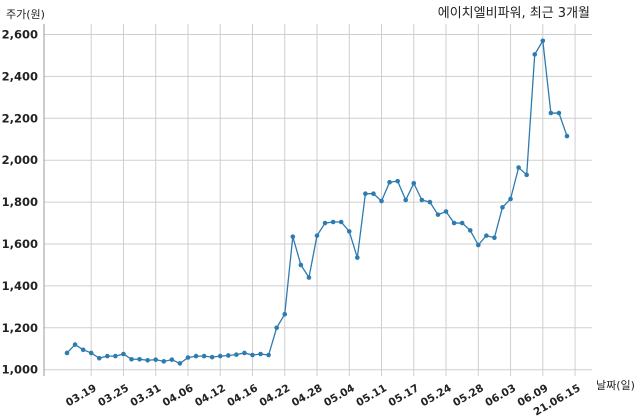  What do you see at coordinates (145, 395) in the screenshot?
I see `x-tick-label: 03.31` at bounding box center [145, 395].